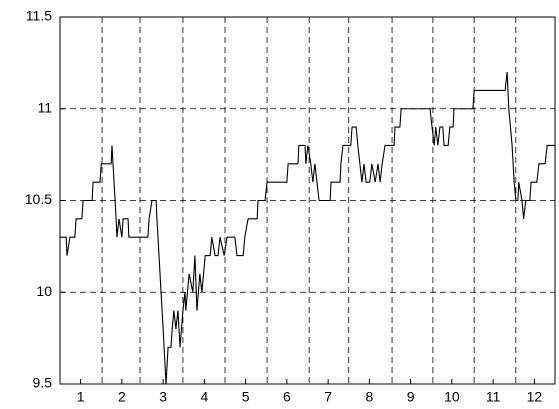 The image size is (559, 409). What do you see at coordinates (122, 397) in the screenshot?
I see `x-tick-label: 2` at bounding box center [122, 397].